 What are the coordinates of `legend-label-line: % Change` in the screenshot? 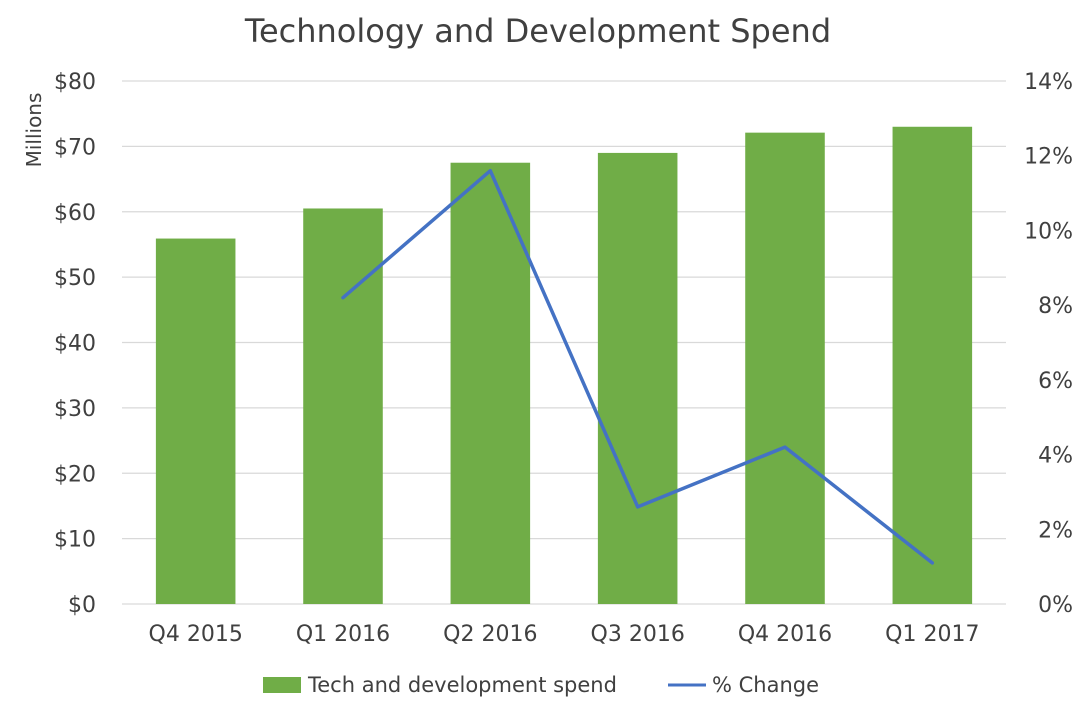 It's located at (765, 685).